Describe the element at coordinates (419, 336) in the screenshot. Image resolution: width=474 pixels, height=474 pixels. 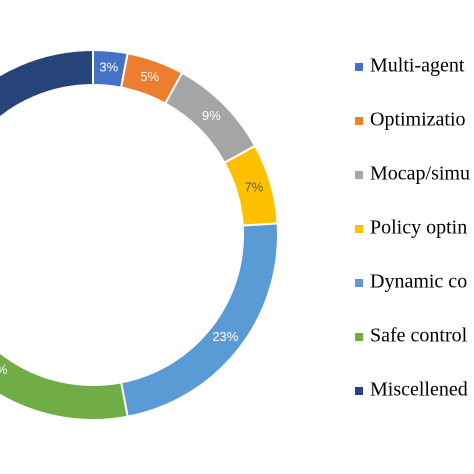
I see `legend-label: Safe control` at that location.